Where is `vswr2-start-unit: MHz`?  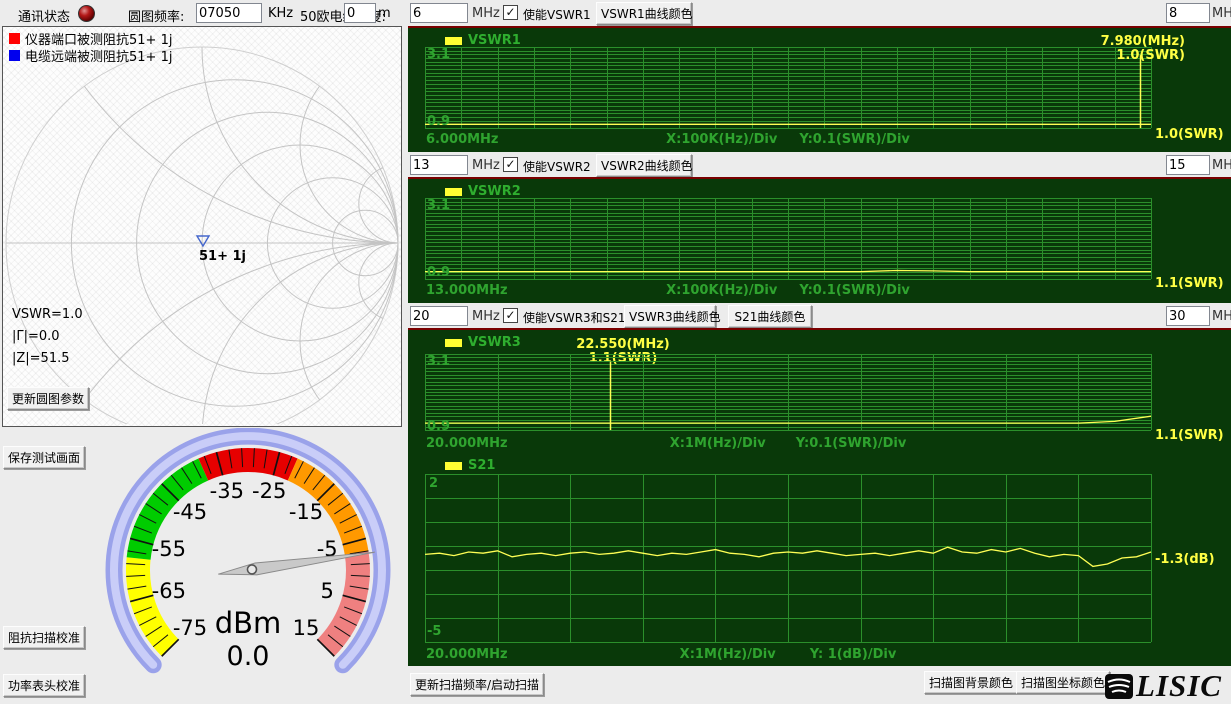 vswr2-start-unit: MHz is located at coordinates (486, 165).